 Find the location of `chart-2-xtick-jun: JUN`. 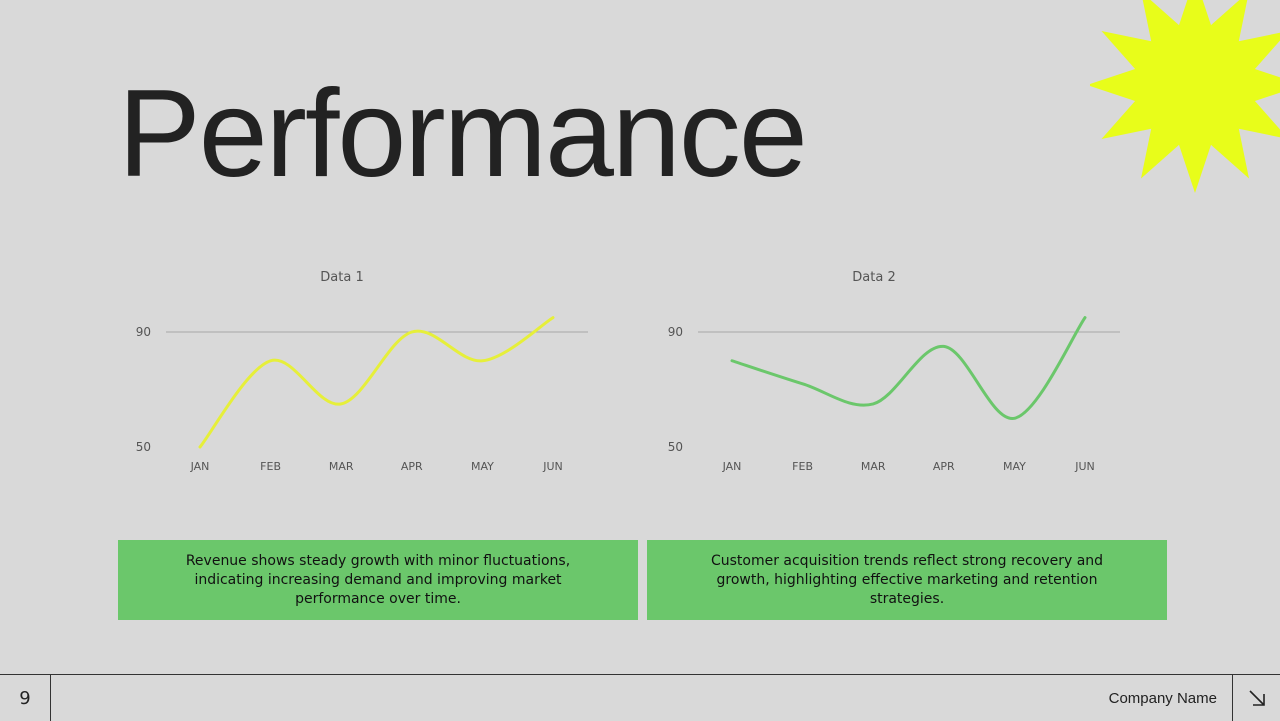

chart-2-xtick-jun: JUN is located at coordinates (1084, 466).